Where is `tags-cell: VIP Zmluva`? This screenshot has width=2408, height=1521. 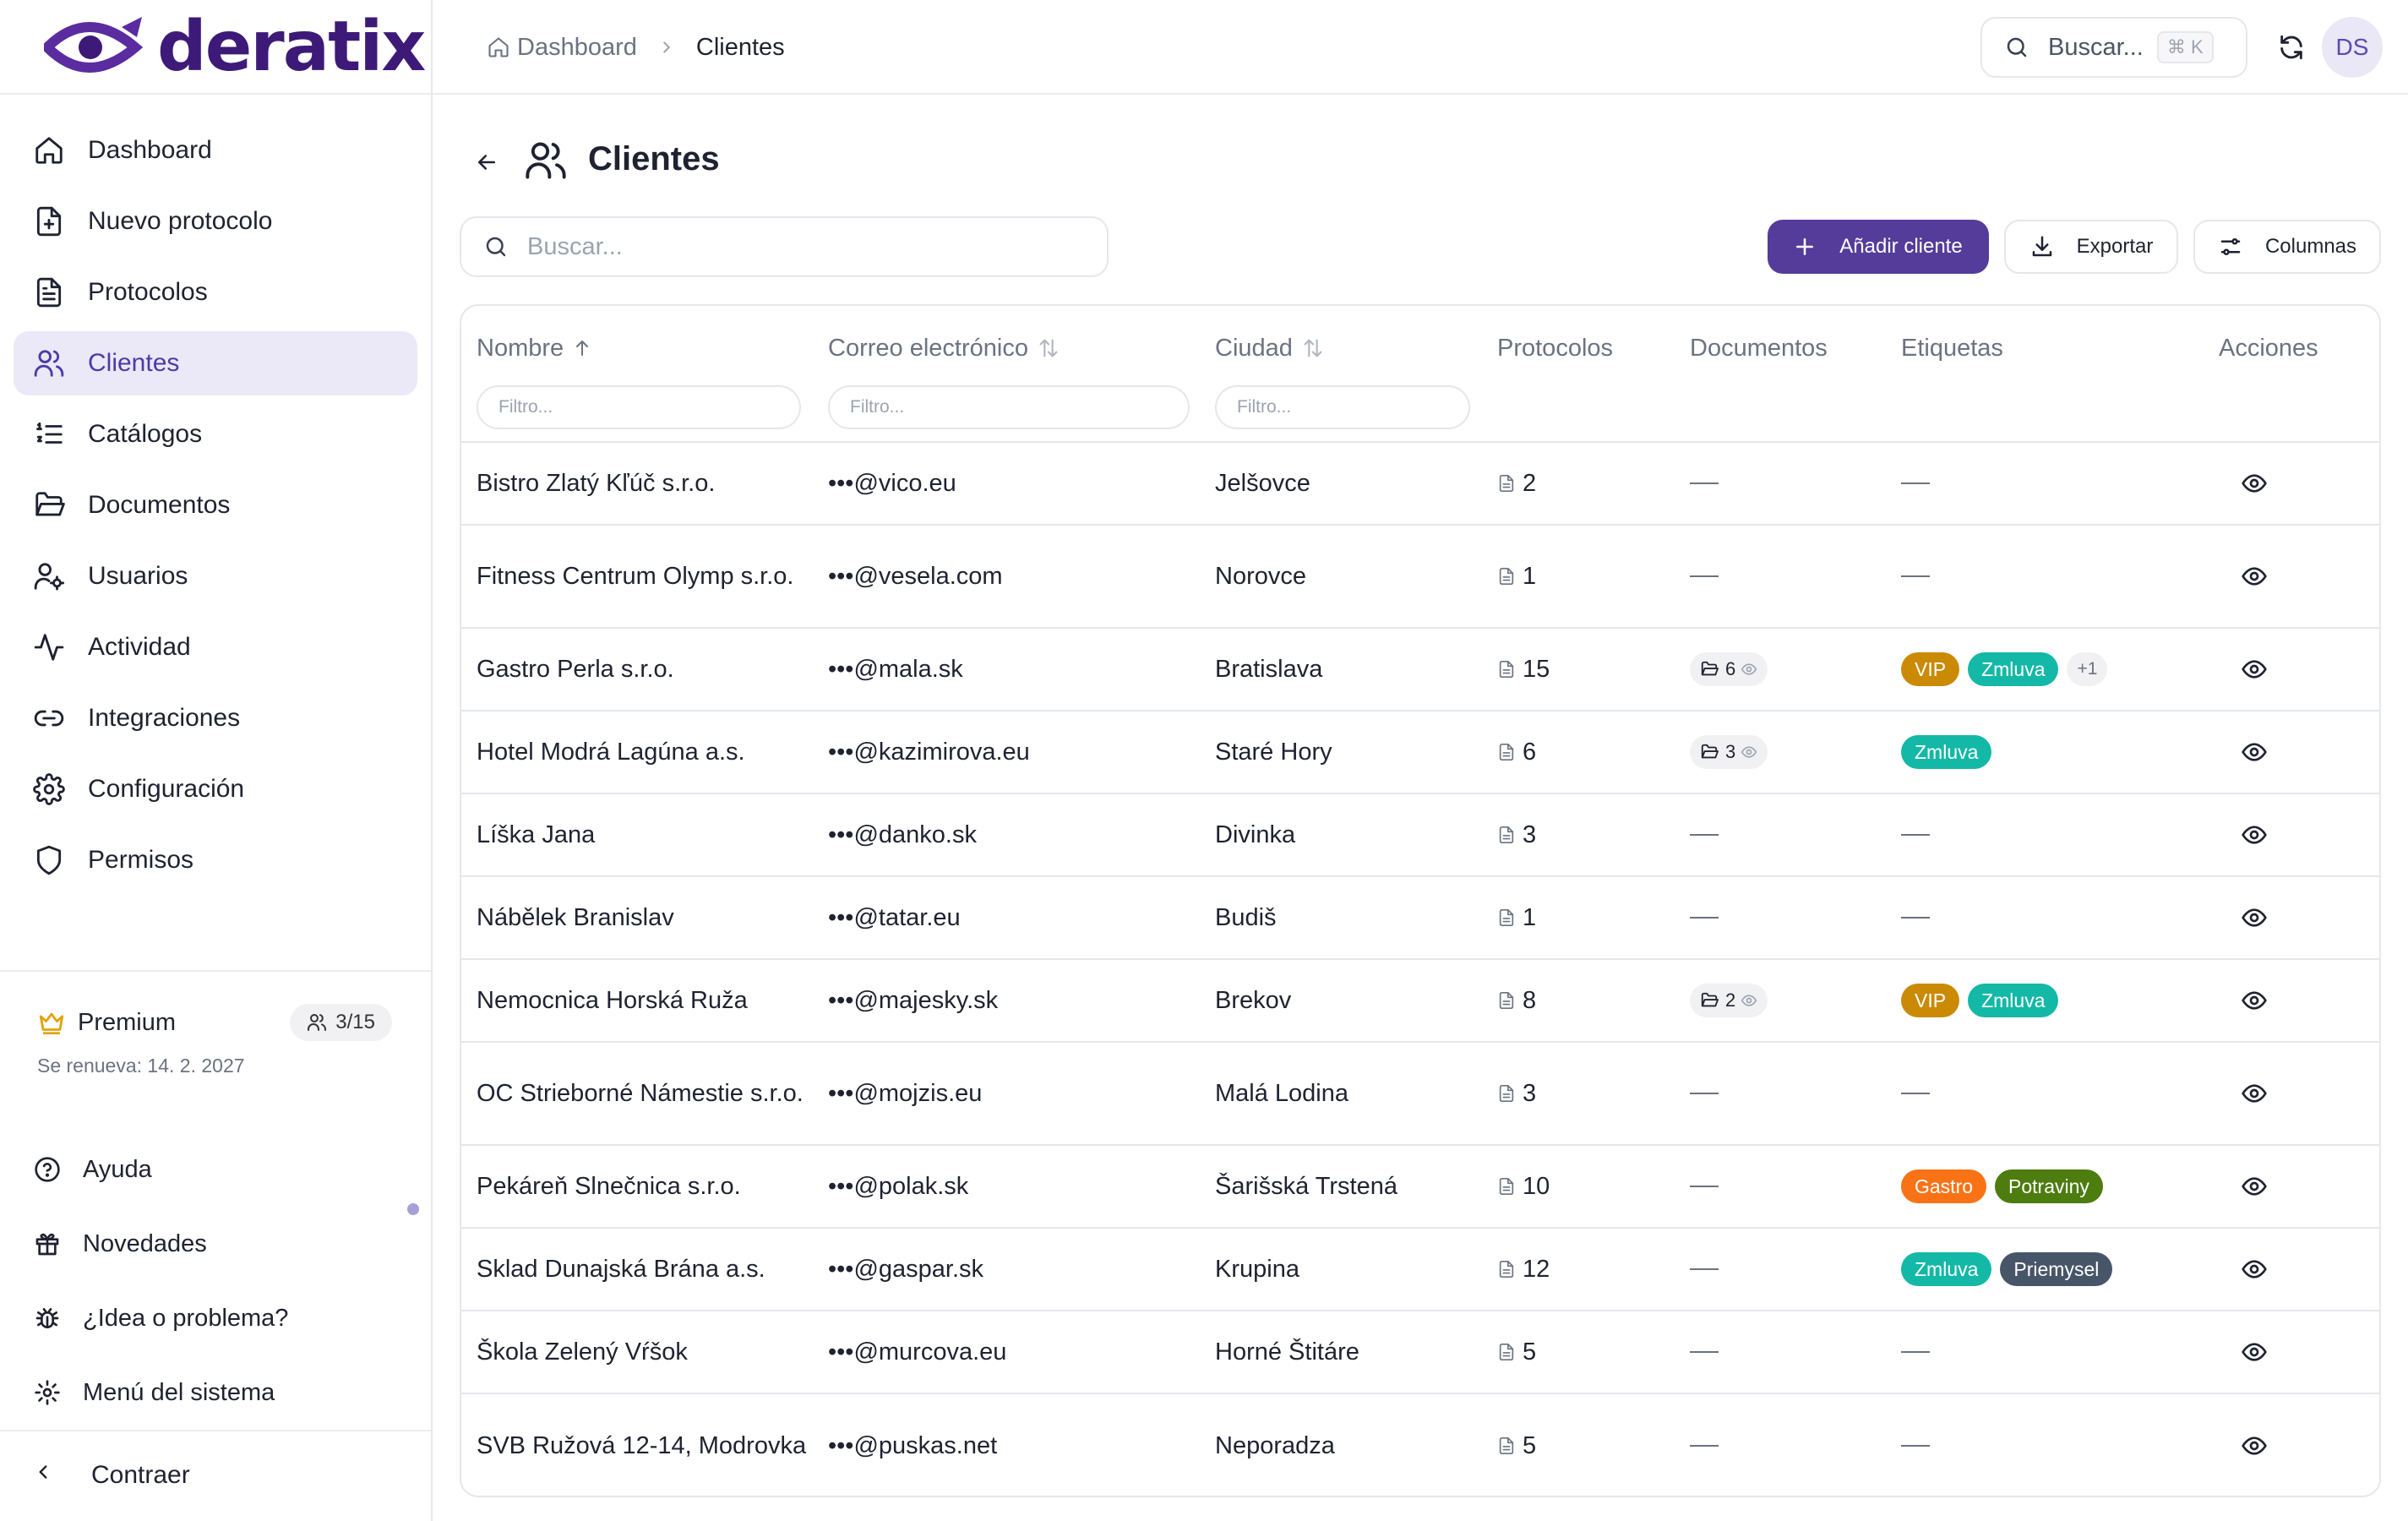
tags-cell: VIP Zmluva is located at coordinates (1984, 1000).